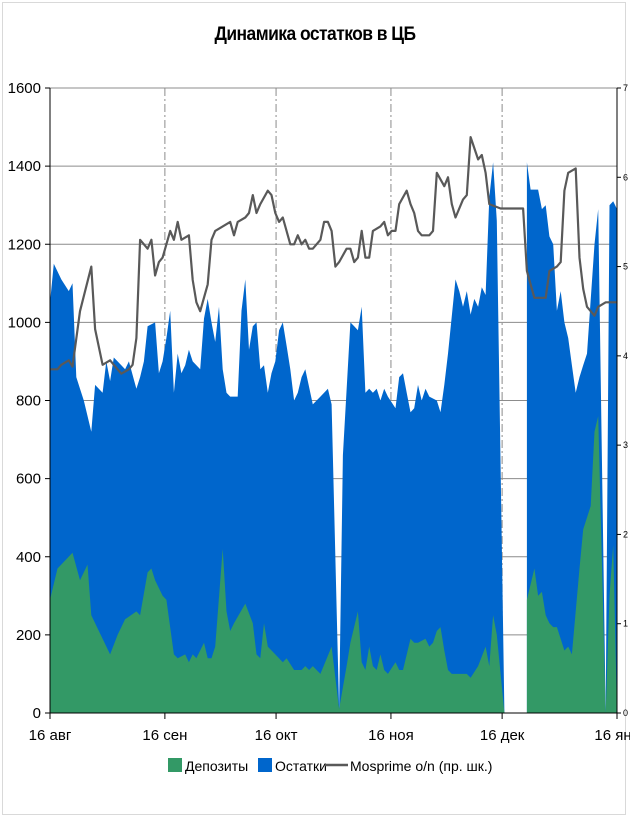  Describe the element at coordinates (625, 356) in the screenshot. I see `y2-tick-label: 4` at that location.